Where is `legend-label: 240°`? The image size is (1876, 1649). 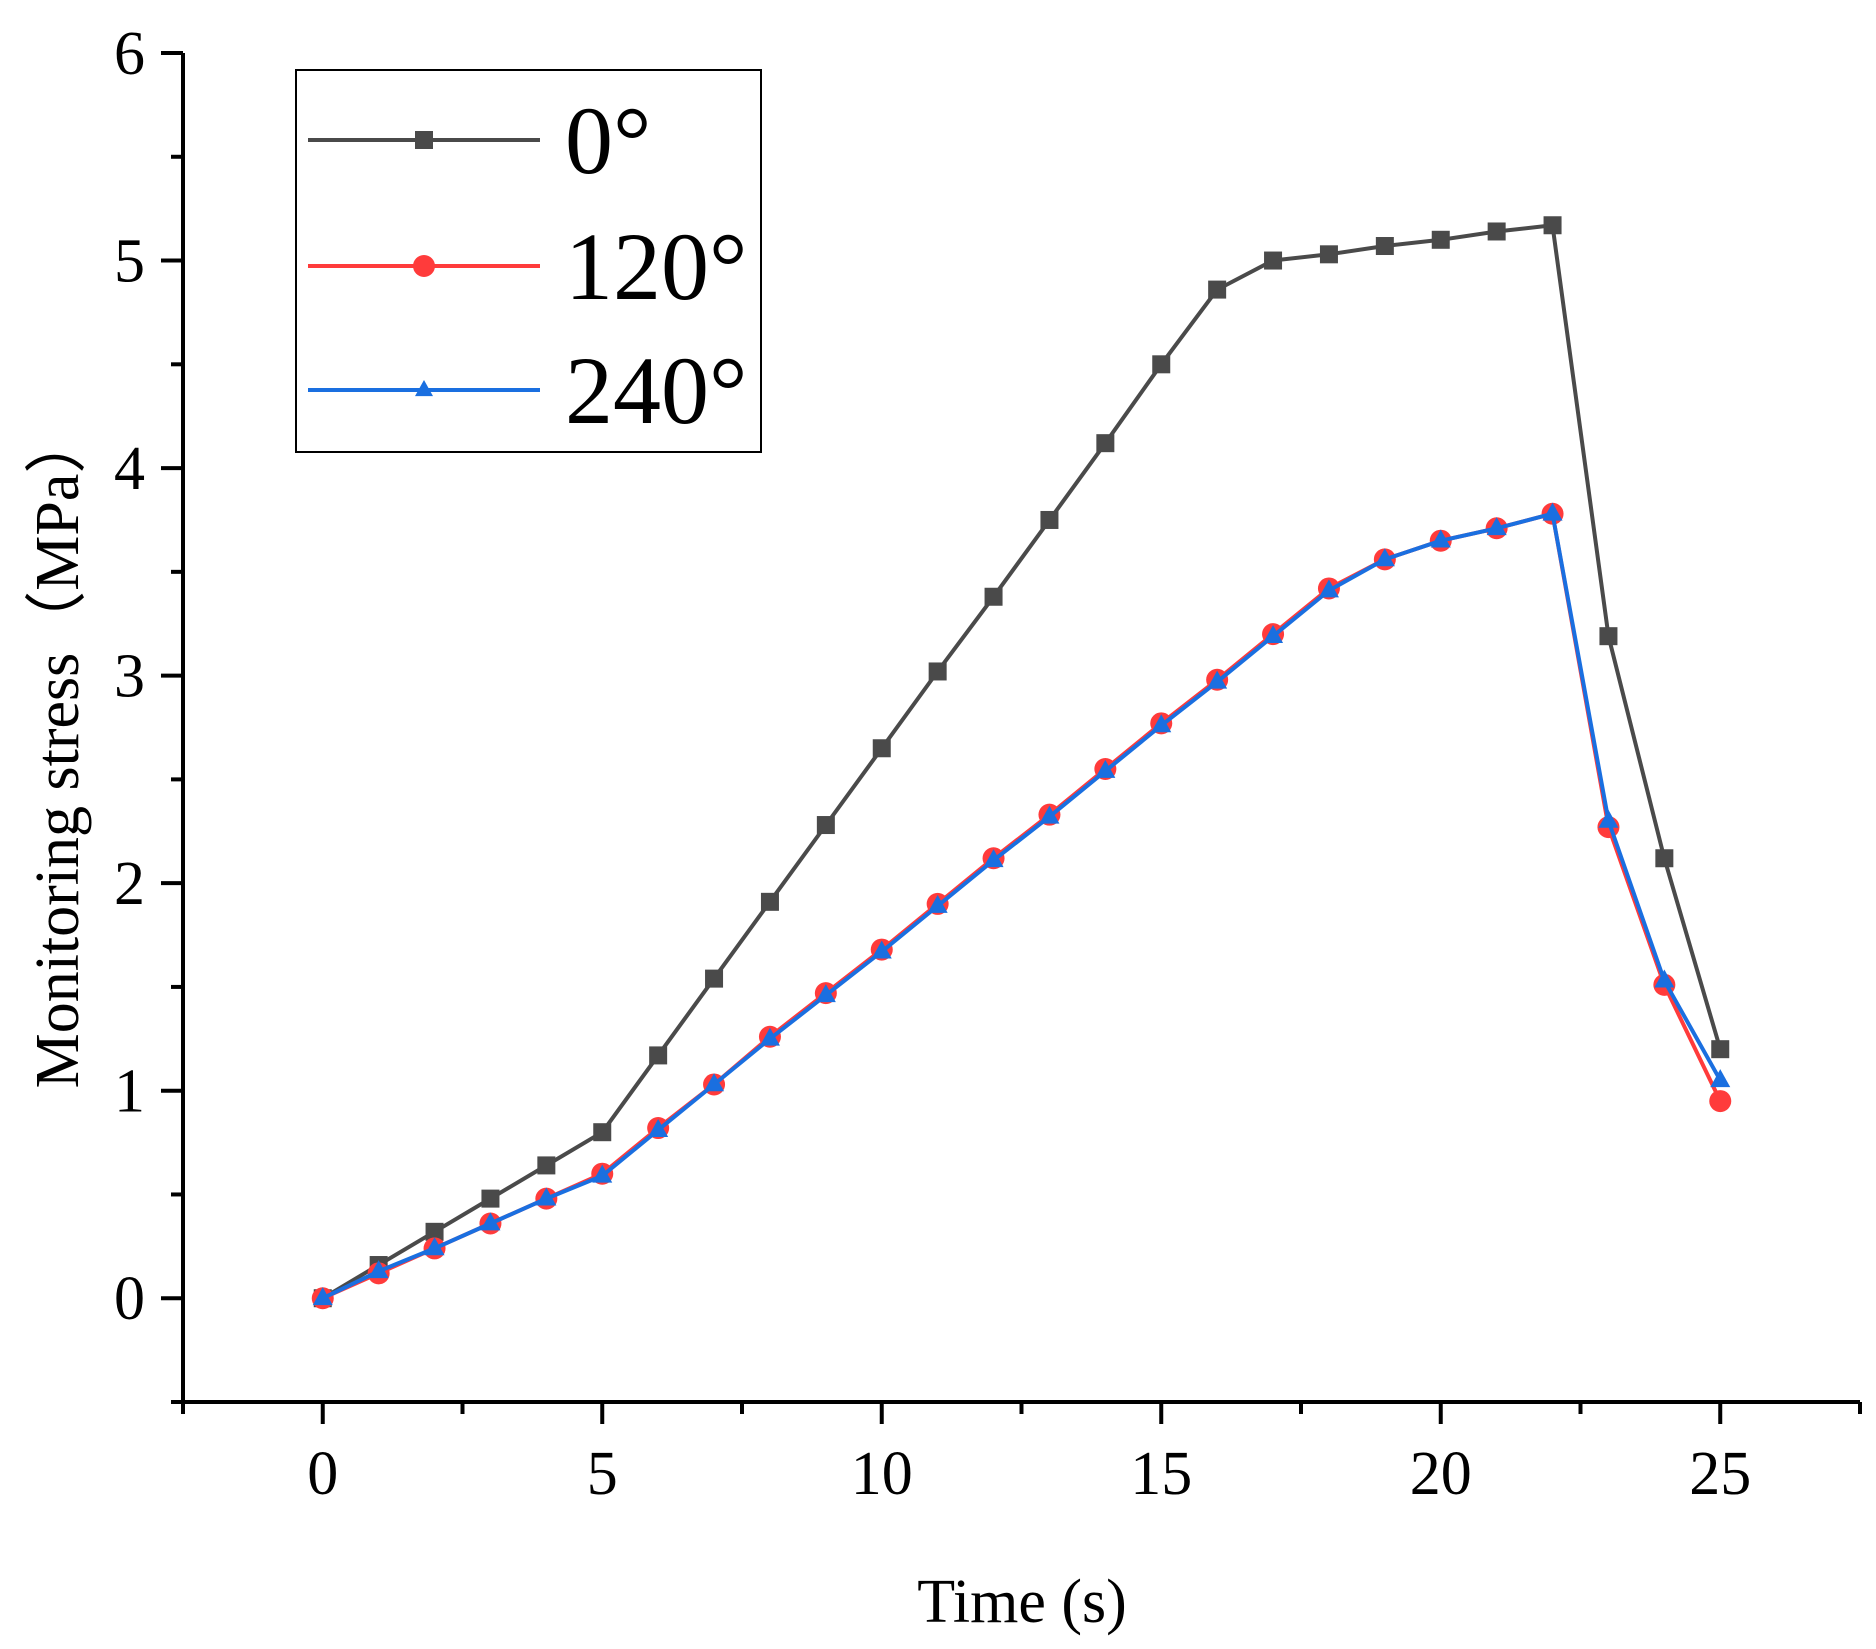 legend-label: 240° is located at coordinates (656, 390).